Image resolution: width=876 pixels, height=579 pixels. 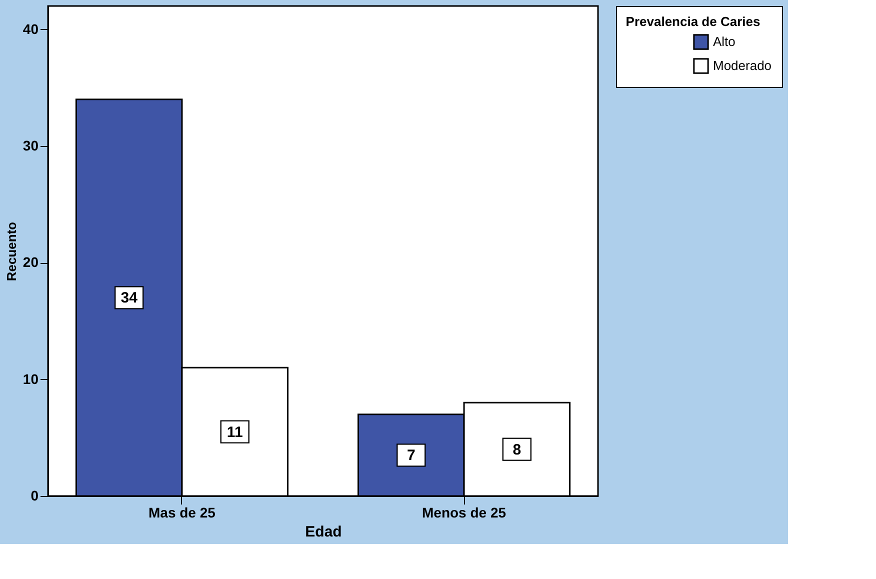 What do you see at coordinates (129, 298) in the screenshot?
I see `data-label: 34` at bounding box center [129, 298].